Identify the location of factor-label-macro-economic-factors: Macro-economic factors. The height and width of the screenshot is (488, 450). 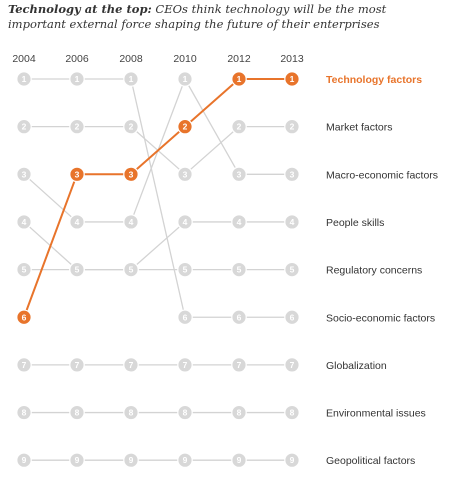
(382, 175).